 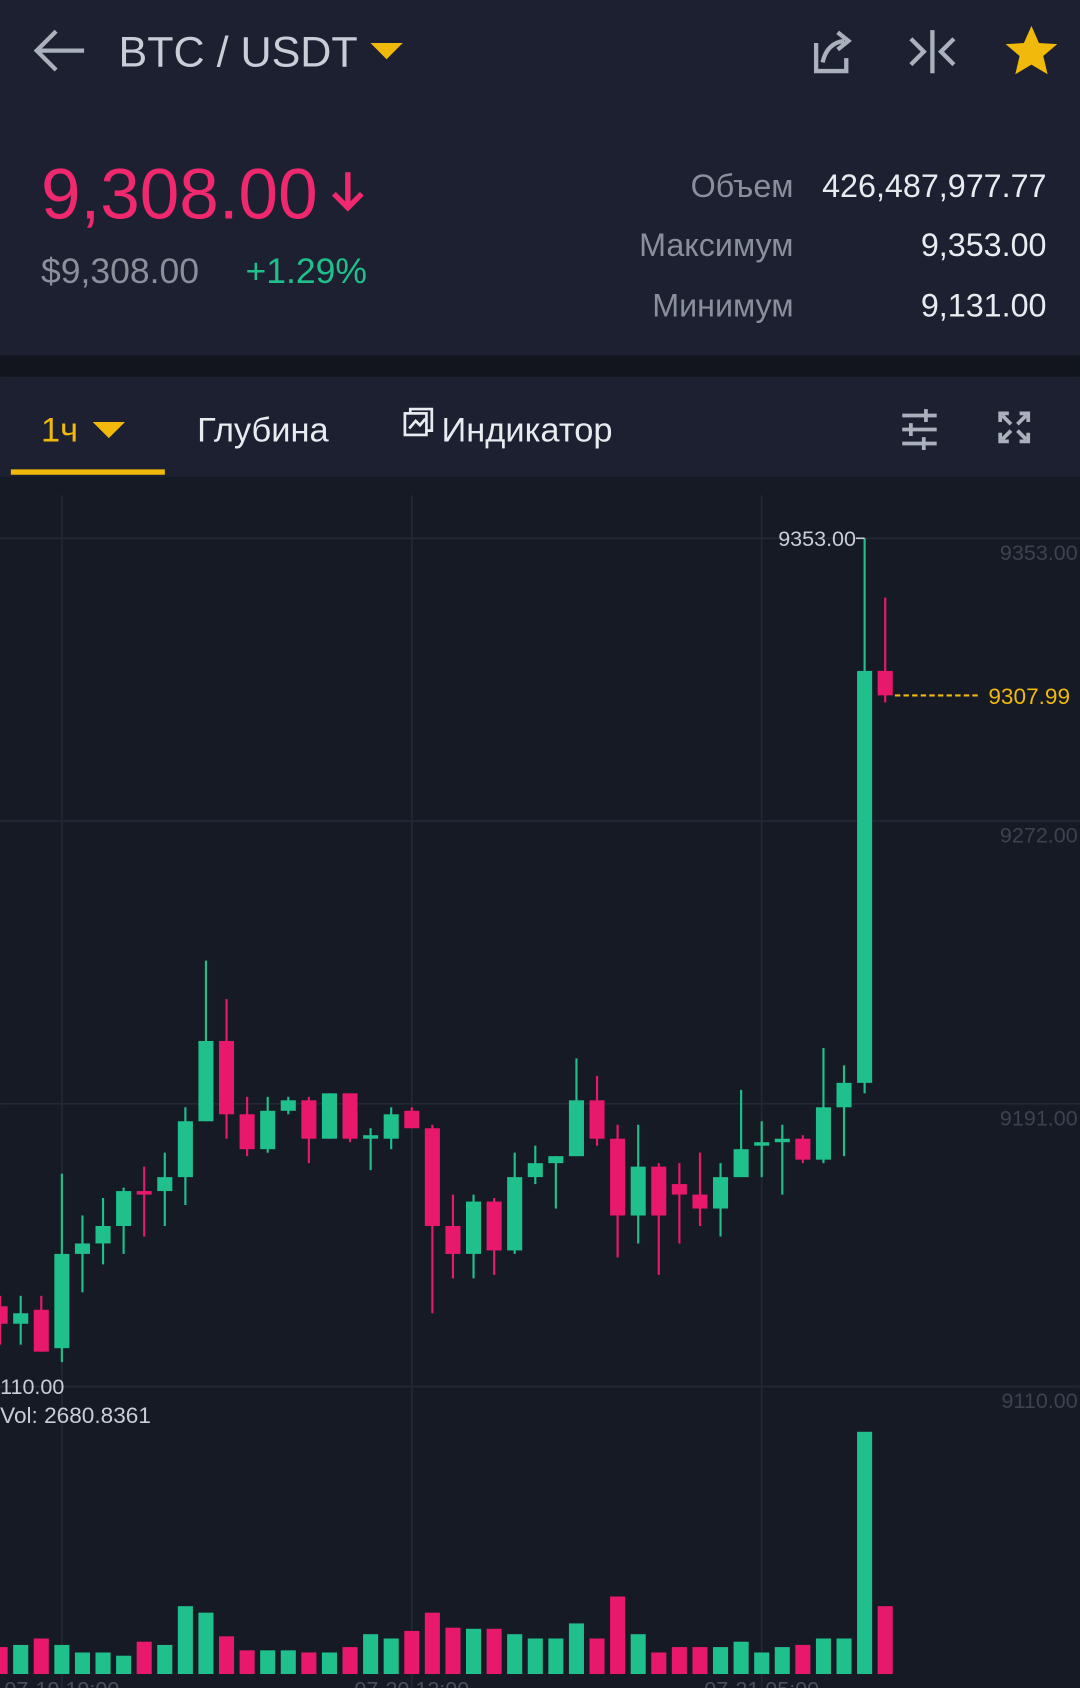 What do you see at coordinates (1040, 1401) in the screenshot?
I see `y-tick-label: 9110.00` at bounding box center [1040, 1401].